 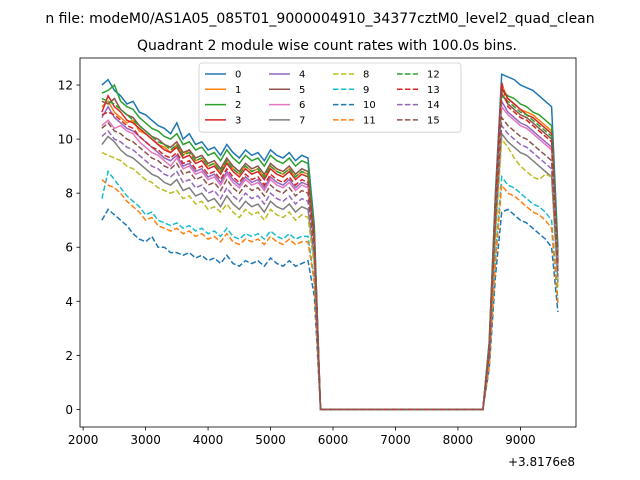 I want to click on y-tick-label: 2, so click(x=69, y=356).